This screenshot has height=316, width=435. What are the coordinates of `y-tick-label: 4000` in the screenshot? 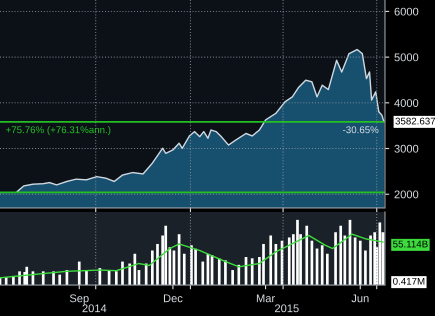 It's located at (406, 103).